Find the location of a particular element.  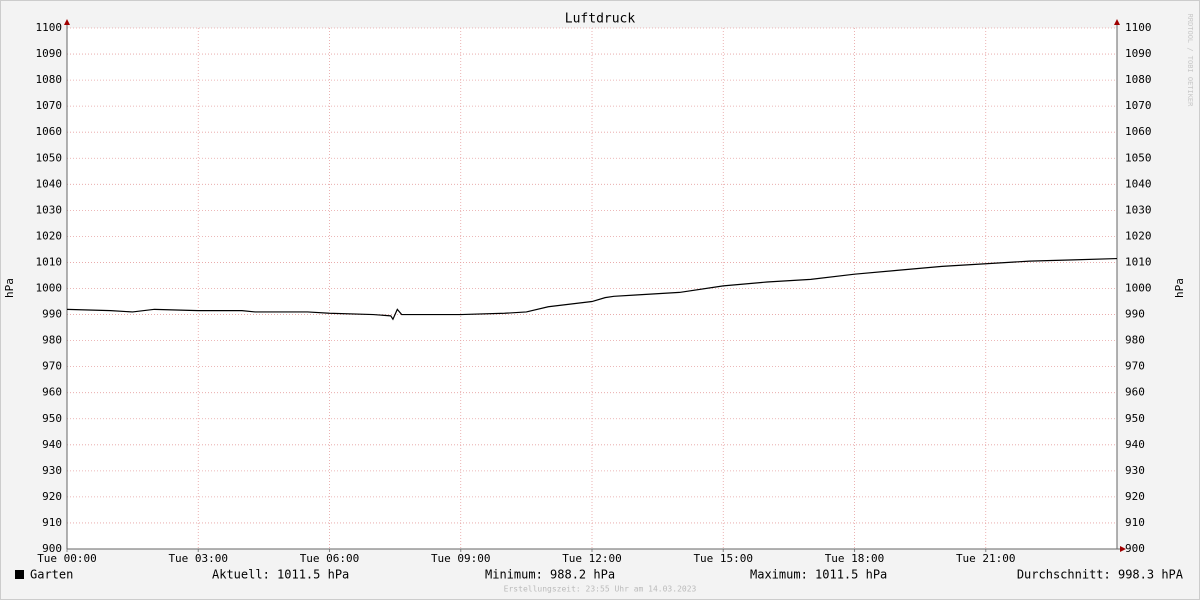

chart-title: Luftdruck is located at coordinates (600, 19).